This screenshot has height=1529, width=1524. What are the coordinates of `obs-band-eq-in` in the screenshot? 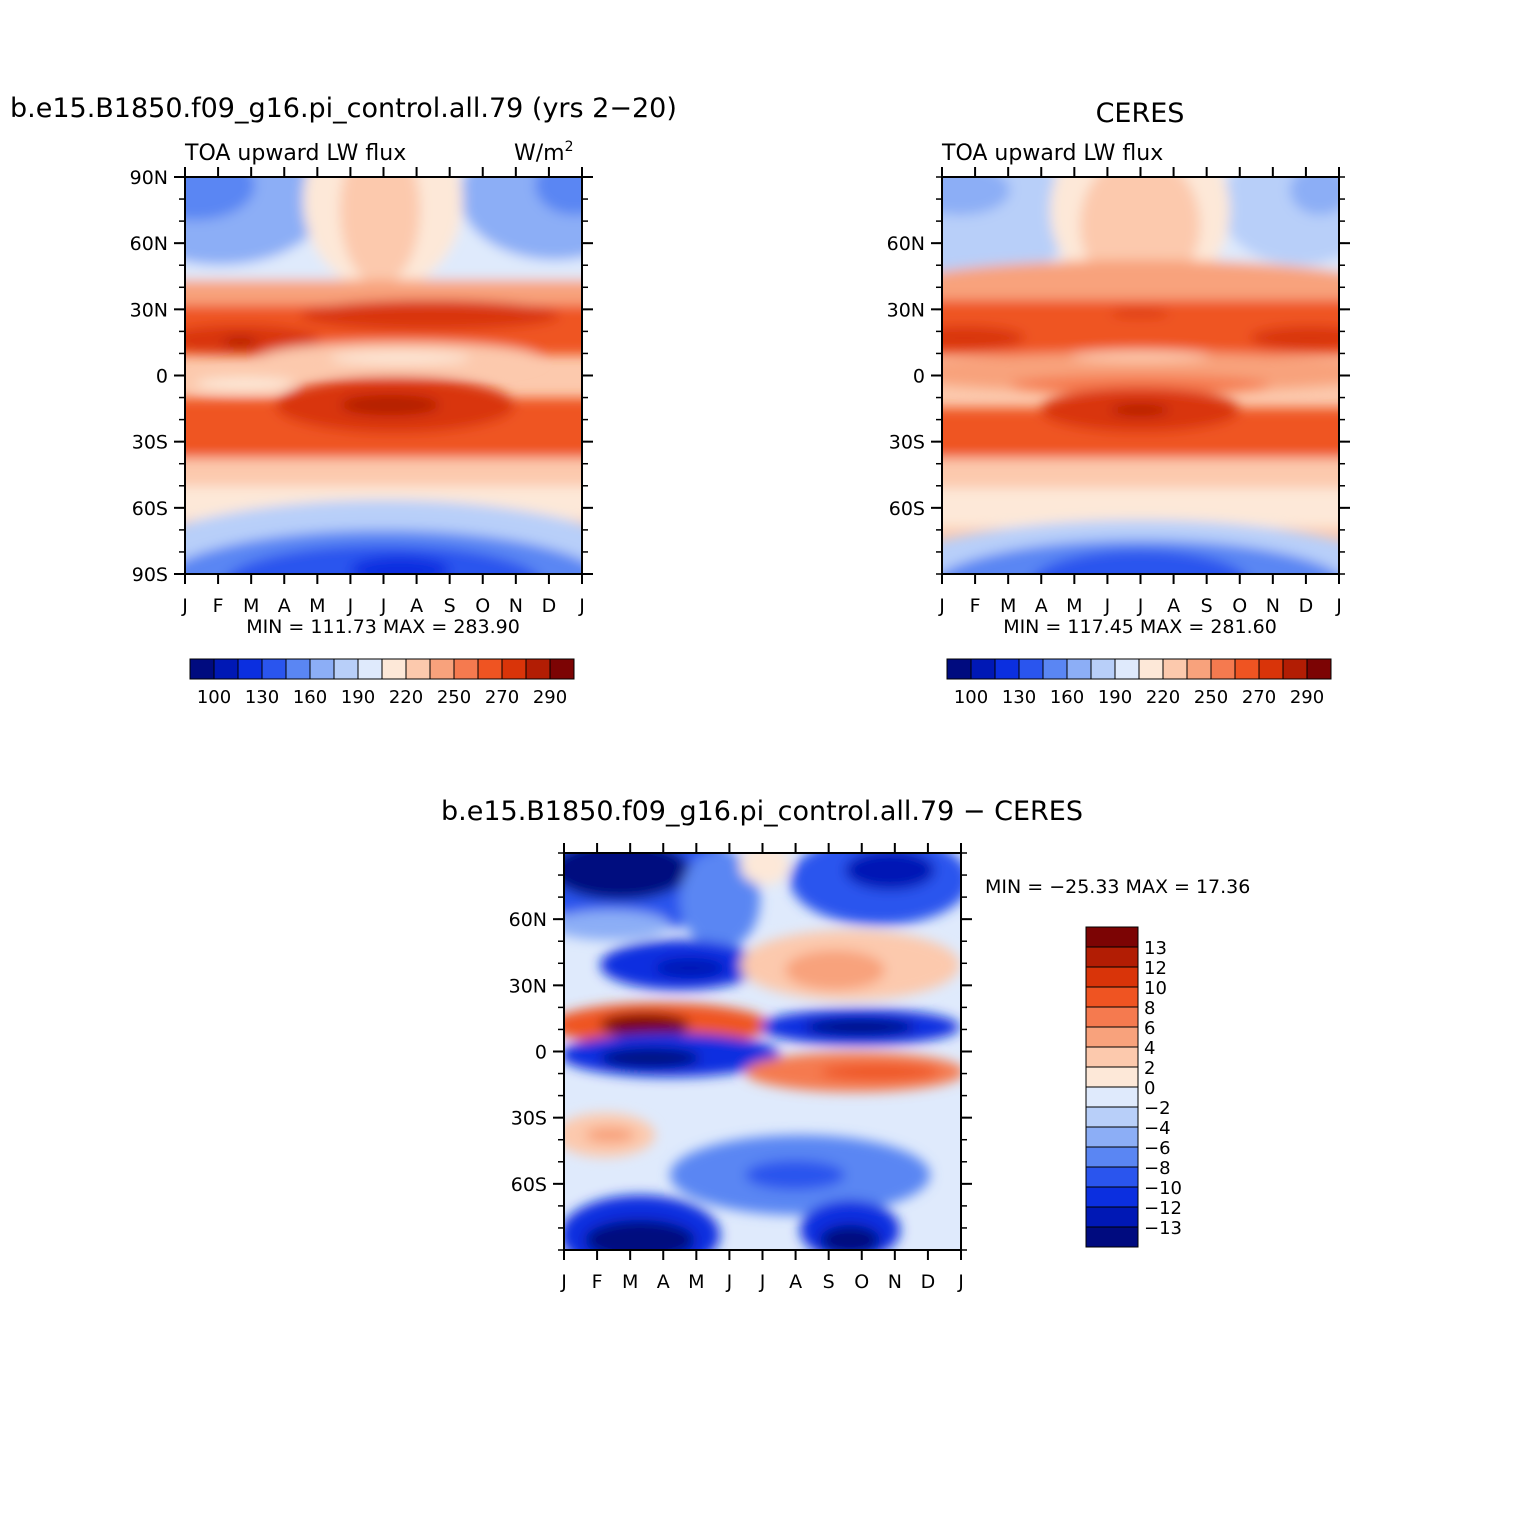 It's located at (1140, 356).